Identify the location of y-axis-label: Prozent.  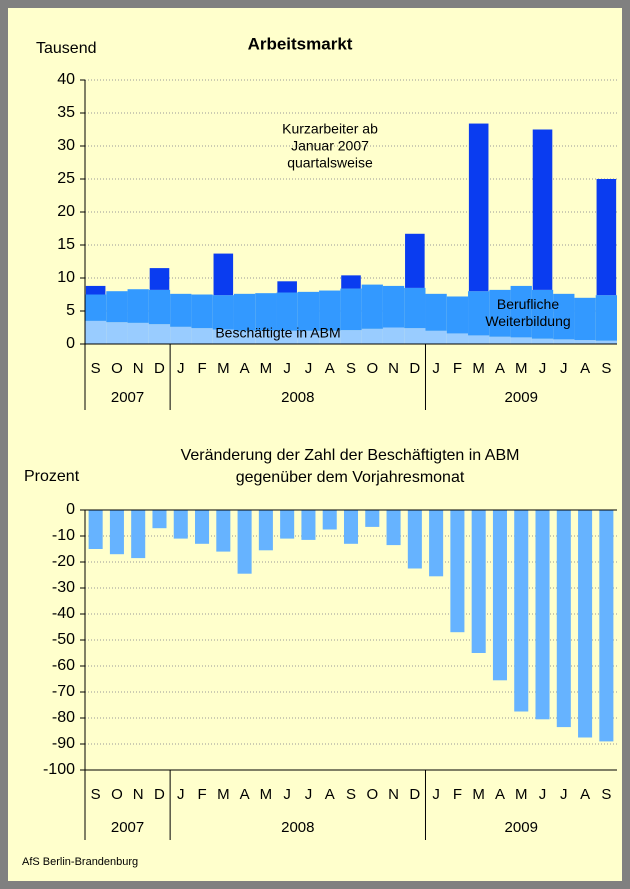
(52, 476).